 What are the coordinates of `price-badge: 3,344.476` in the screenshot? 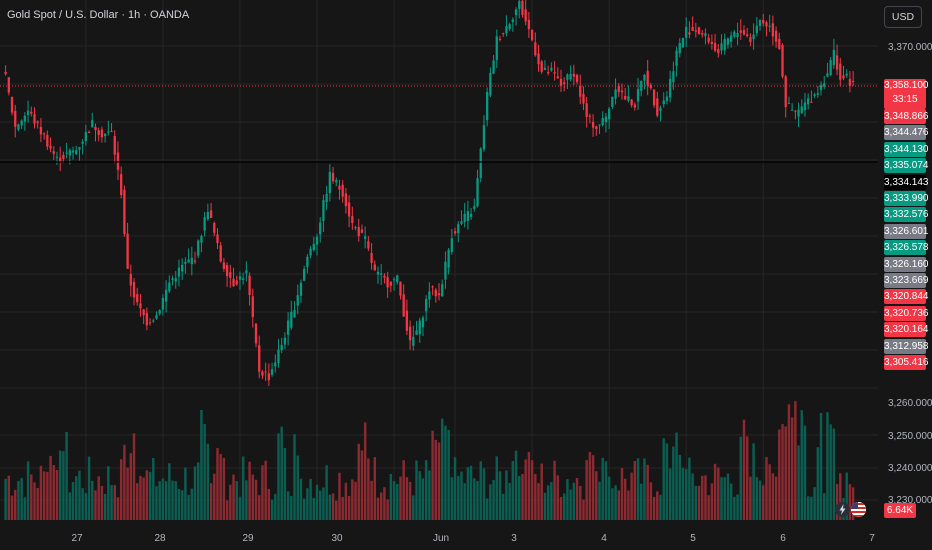 It's located at (906, 133).